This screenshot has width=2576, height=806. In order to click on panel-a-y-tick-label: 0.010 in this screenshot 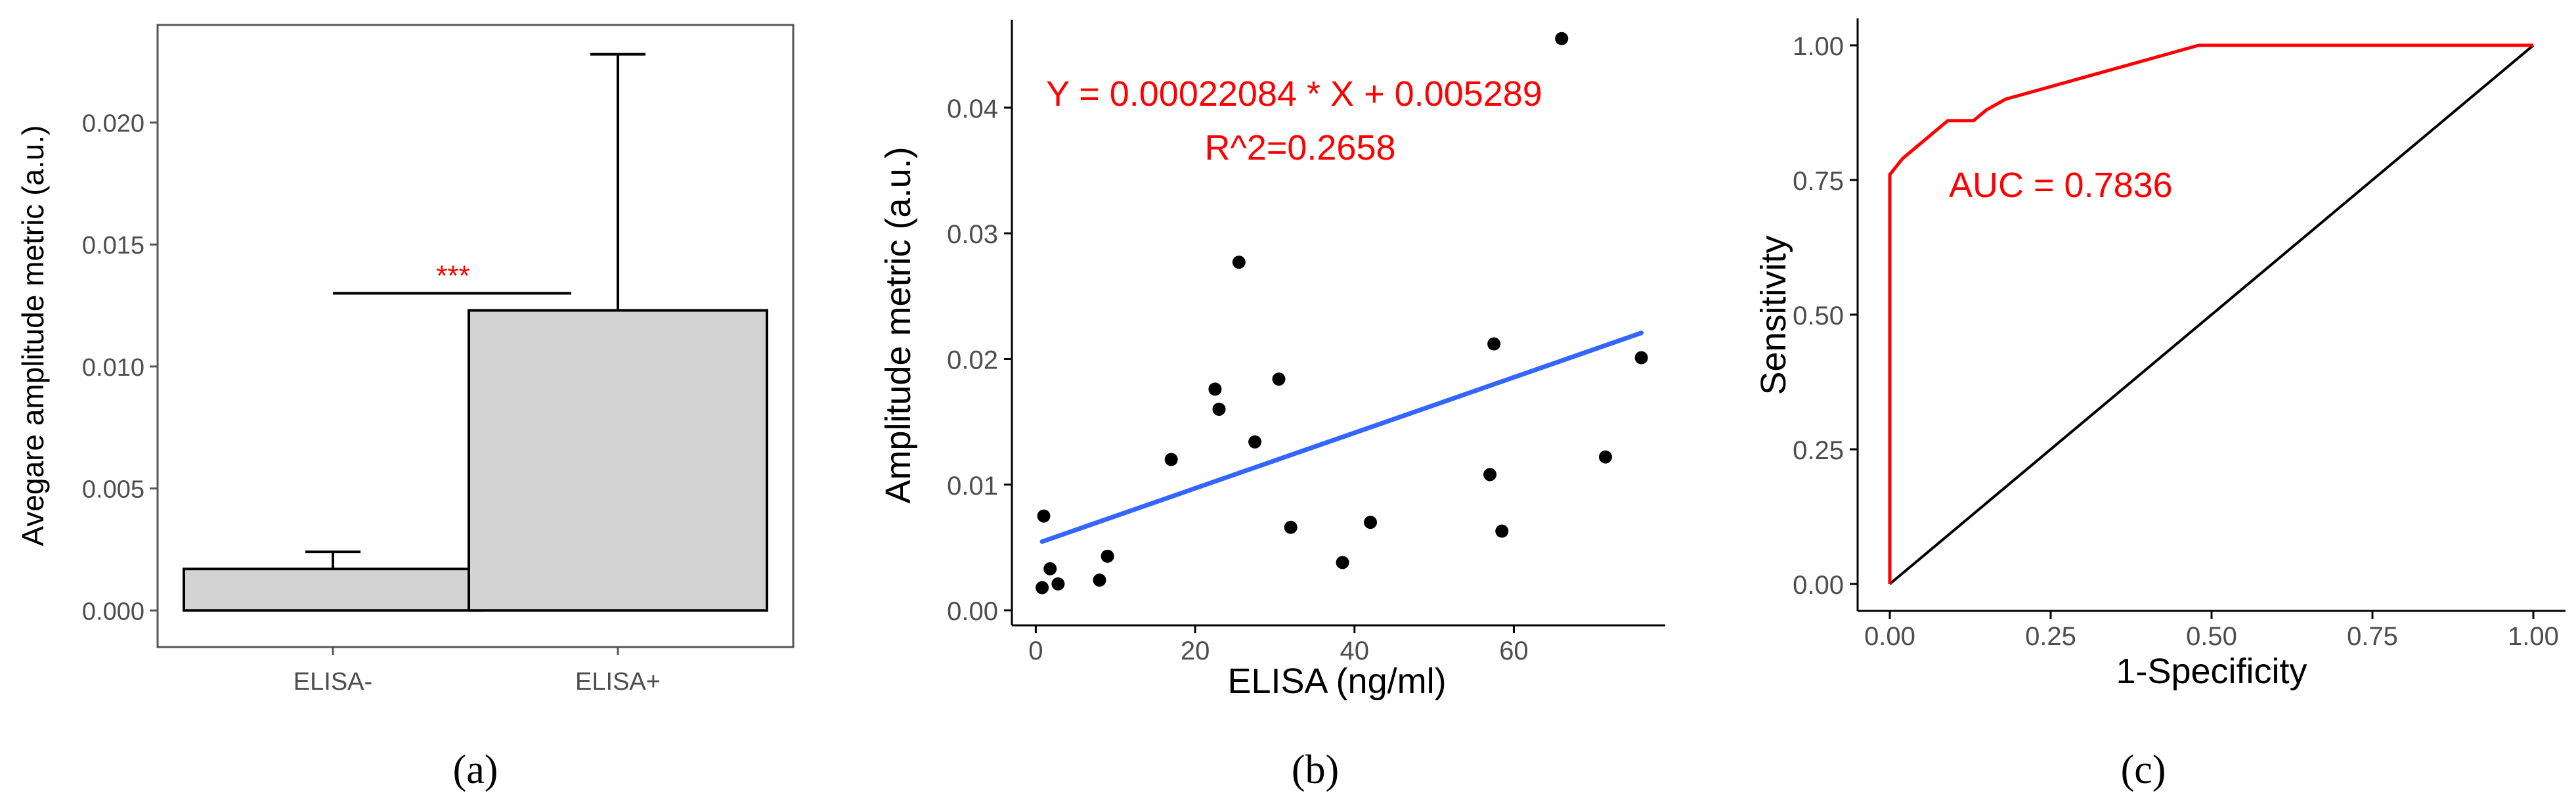, I will do `click(113, 368)`.